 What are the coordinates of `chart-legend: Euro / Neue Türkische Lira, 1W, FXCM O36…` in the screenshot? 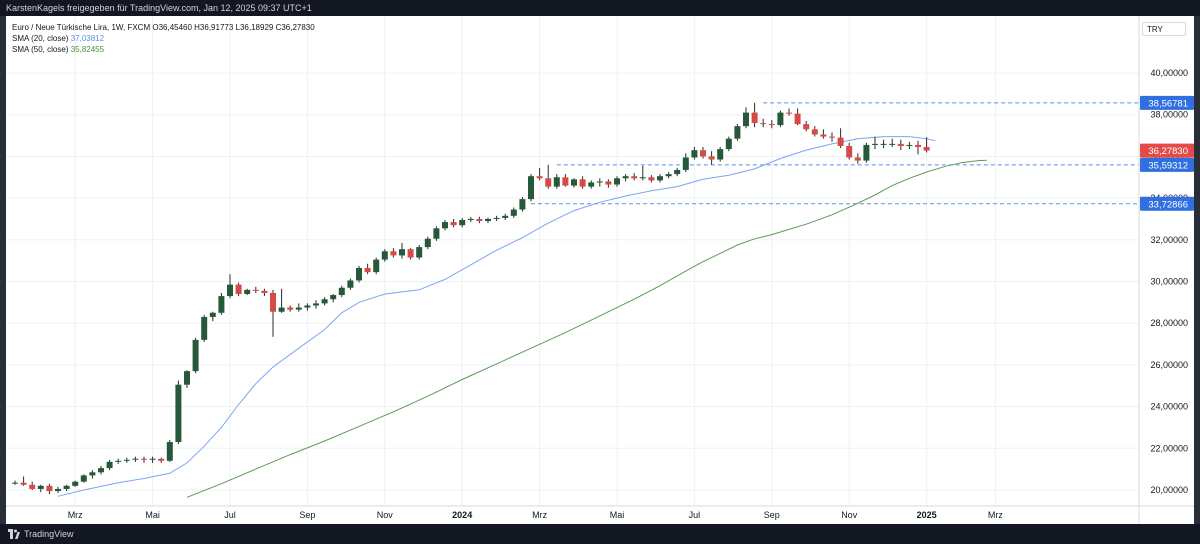 It's located at (163, 38).